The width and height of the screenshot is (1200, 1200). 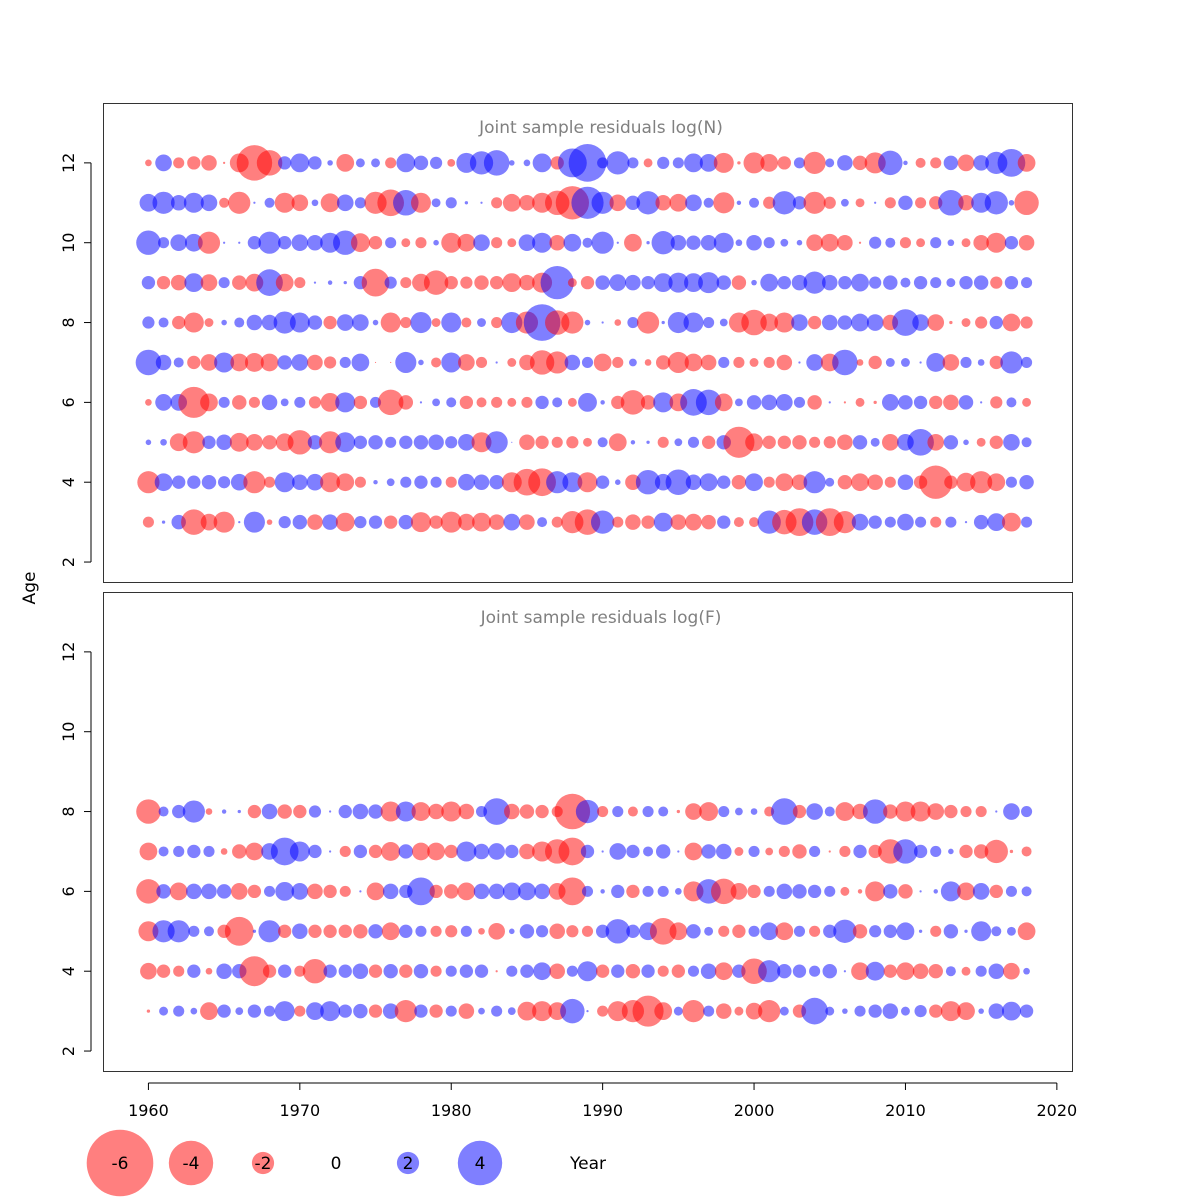 What do you see at coordinates (480, 1163) in the screenshot?
I see `legend-bubble` at bounding box center [480, 1163].